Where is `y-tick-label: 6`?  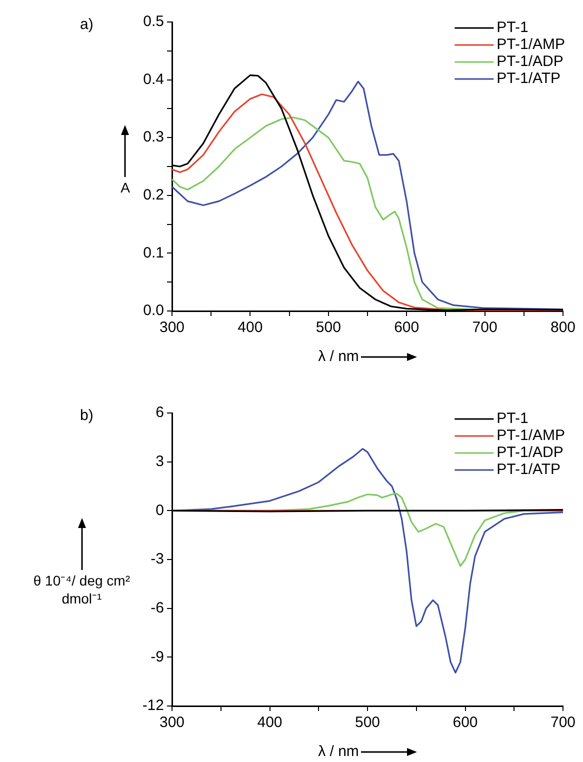
y-tick-label: 6 is located at coordinates (160, 413).